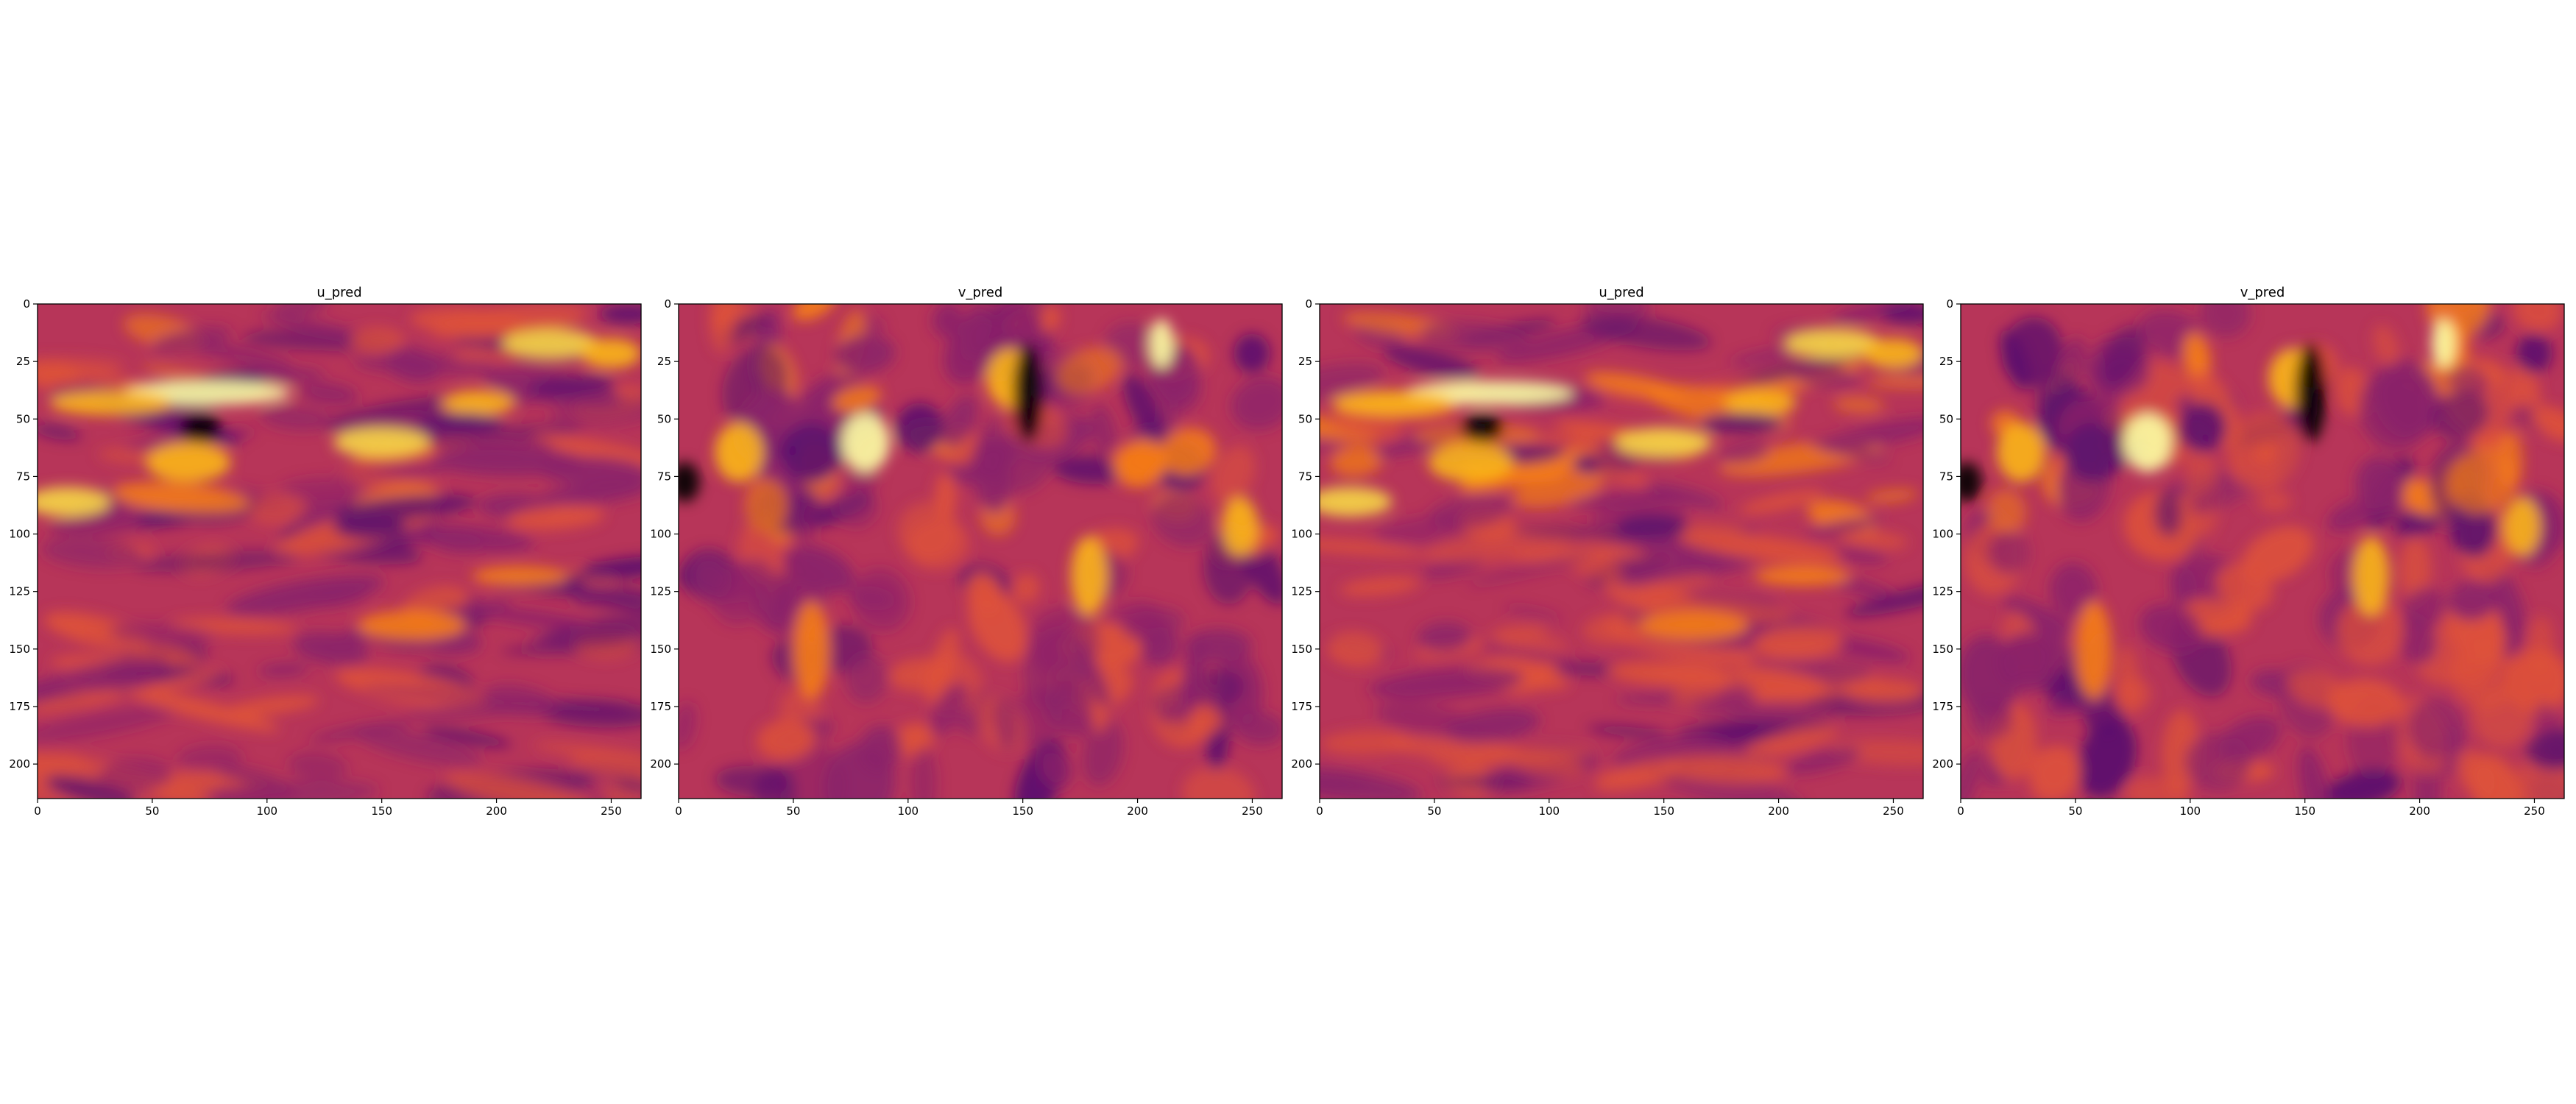 The image size is (2576, 1104). Describe the element at coordinates (980, 292) in the screenshot. I see `panel-2-title: v_pred` at that location.